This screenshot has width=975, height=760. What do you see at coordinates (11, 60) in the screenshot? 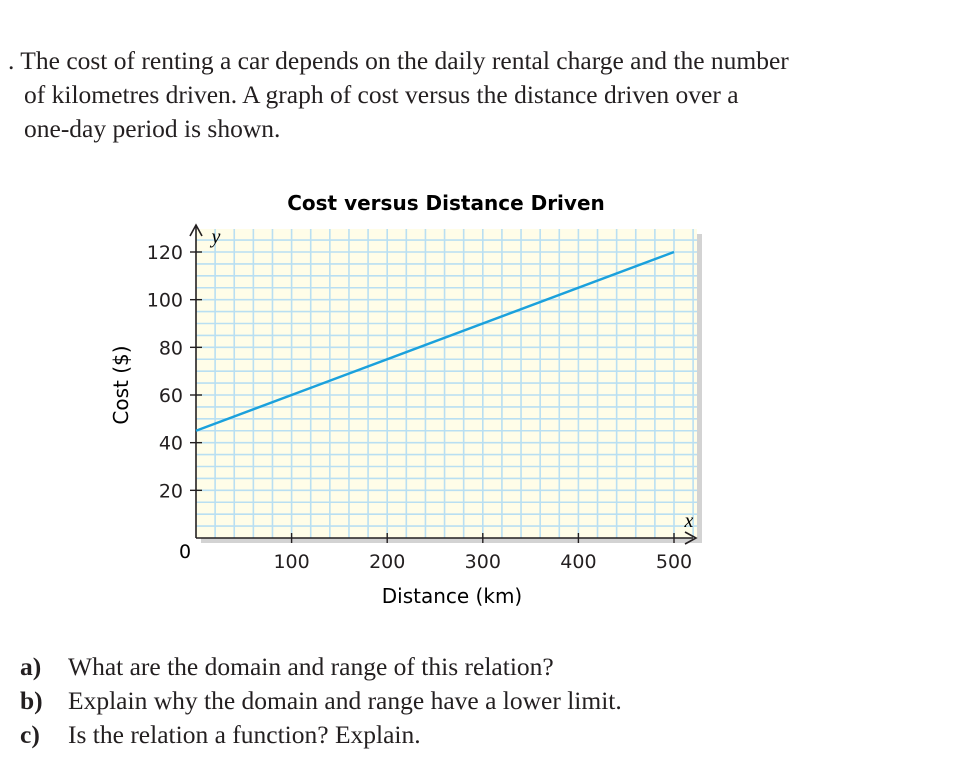
I see `question-number-mark: .` at bounding box center [11, 60].